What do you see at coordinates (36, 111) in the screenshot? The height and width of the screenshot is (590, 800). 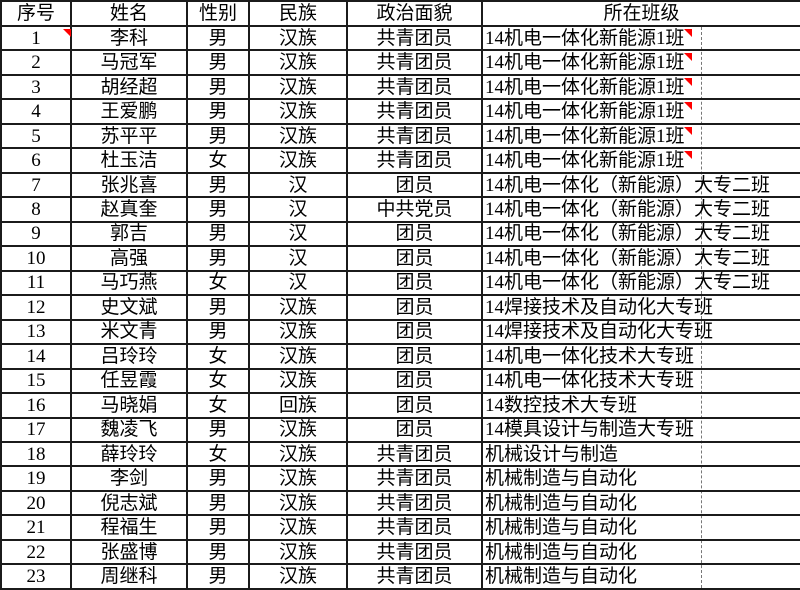 I see `cell-index: 4` at bounding box center [36, 111].